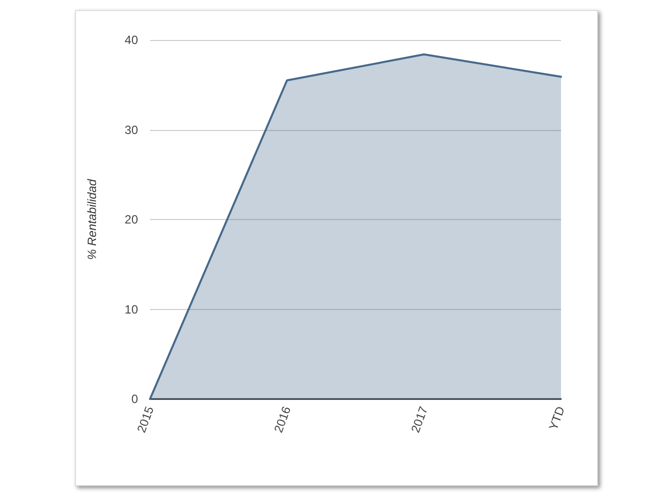 This screenshot has height=494, width=668. I want to click on y-tick-label: 0, so click(134, 399).